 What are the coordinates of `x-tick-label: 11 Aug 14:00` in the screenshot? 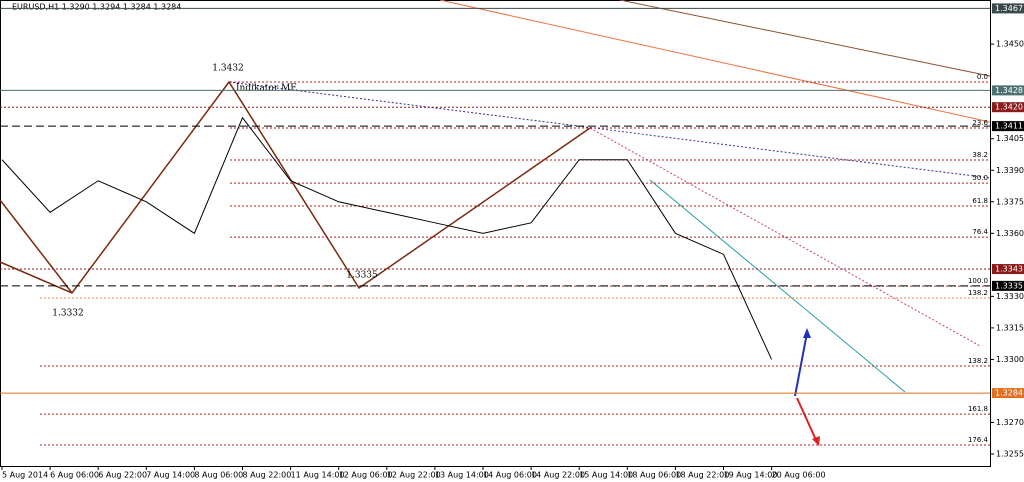 It's located at (318, 475).